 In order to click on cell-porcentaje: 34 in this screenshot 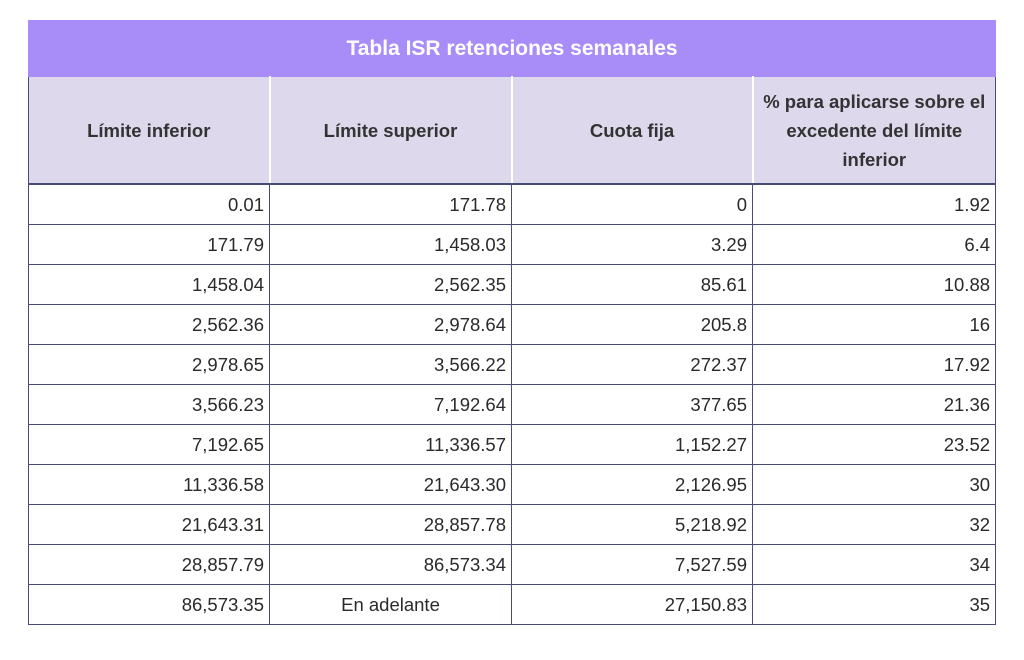, I will do `click(874, 564)`.